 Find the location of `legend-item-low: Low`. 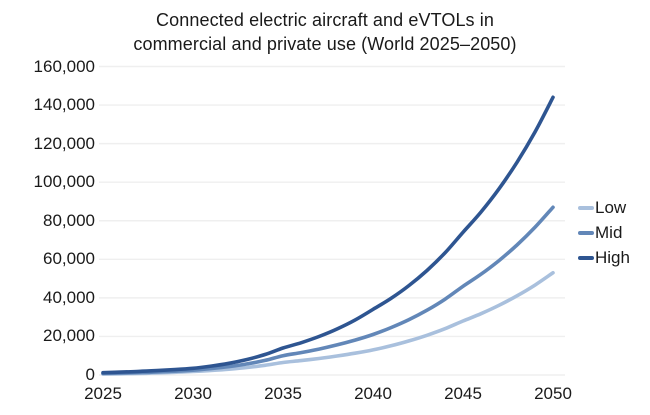

legend-item-low: Low is located at coordinates (604, 207).